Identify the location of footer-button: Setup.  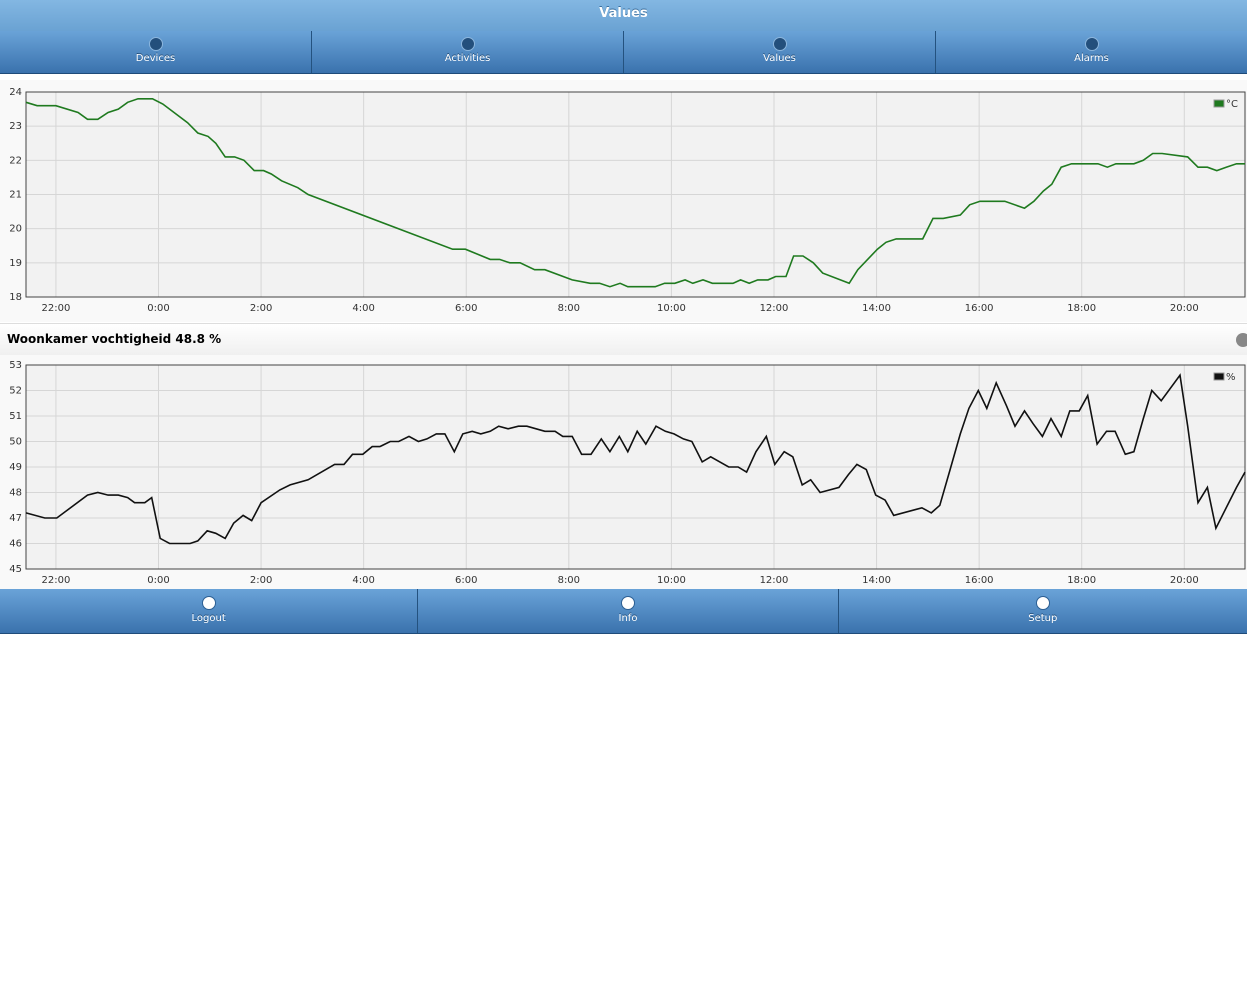
(1043, 611).